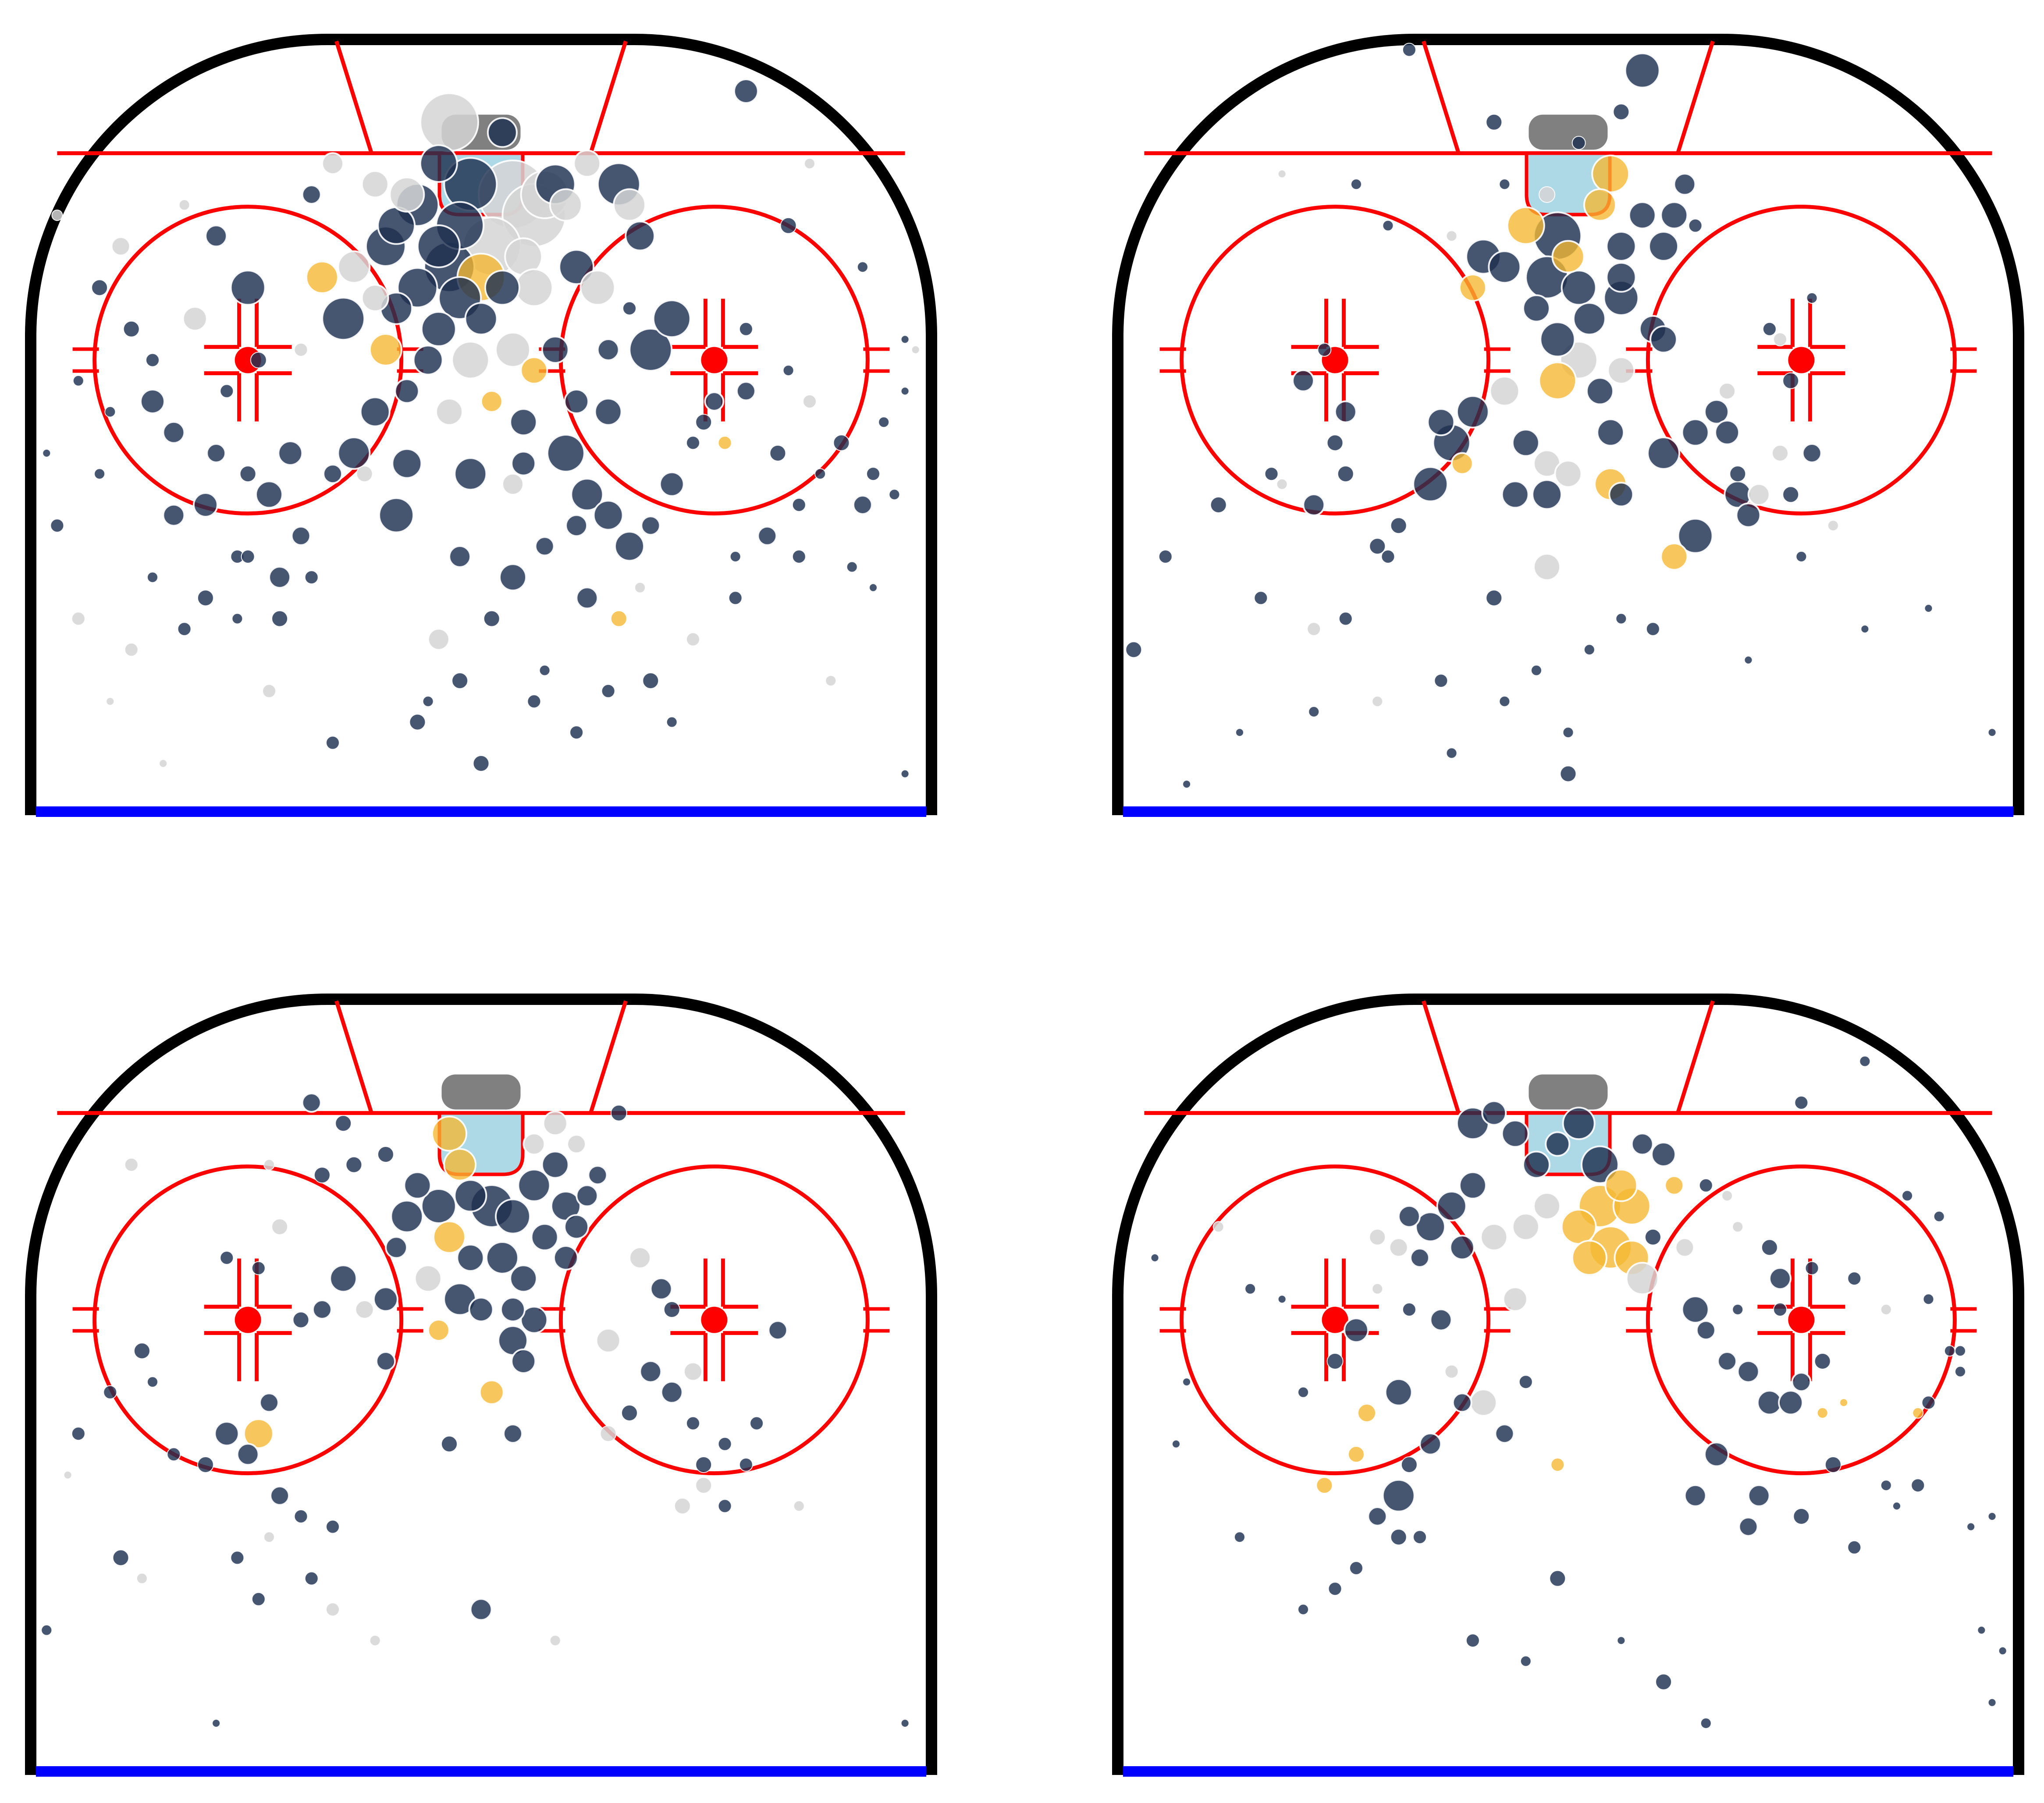 The image size is (2044, 1803). I want to click on faceoff-circle-right, so click(1802, 1320).